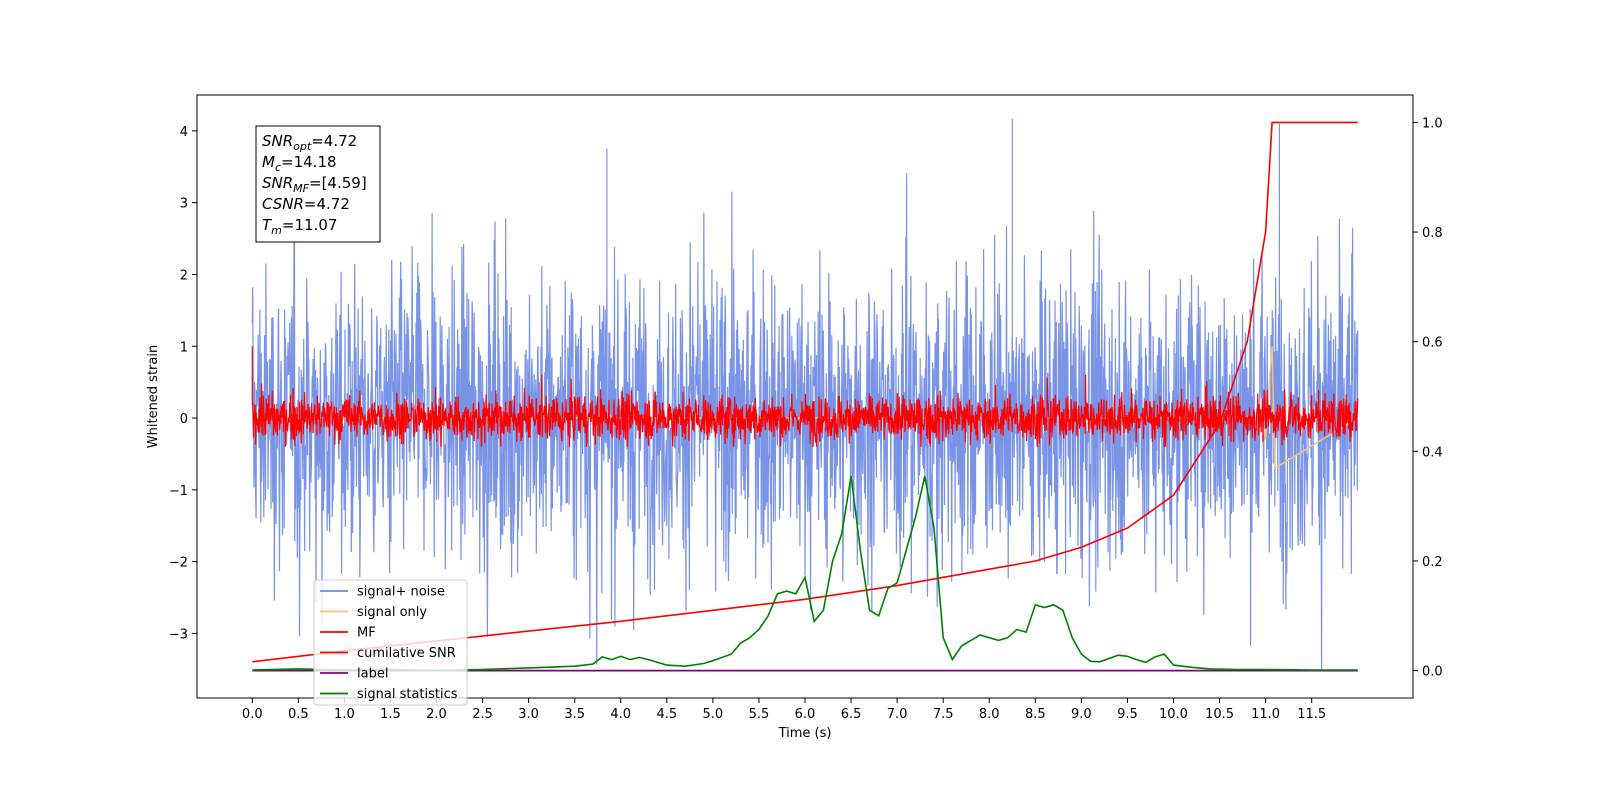 The height and width of the screenshot is (800, 1600). I want to click on x-tick-label: 3.5, so click(574, 714).